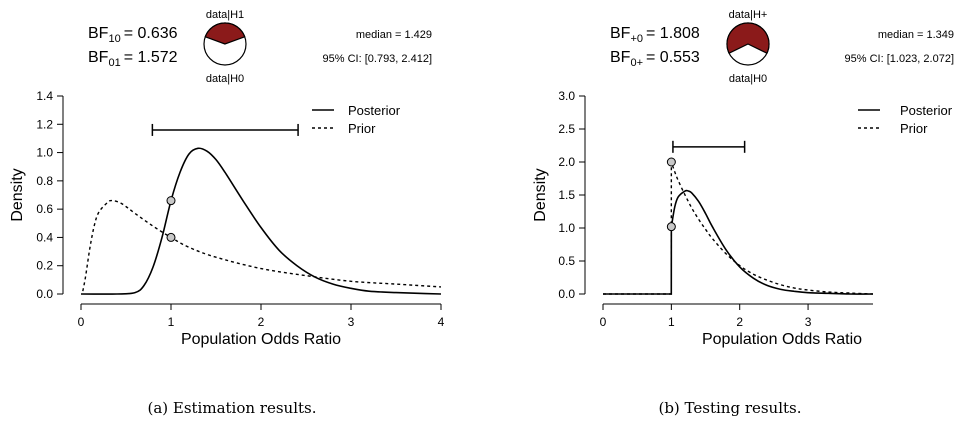 The height and width of the screenshot is (428, 959). What do you see at coordinates (748, 38) in the screenshot?
I see `pie-hplus-slice` at bounding box center [748, 38].